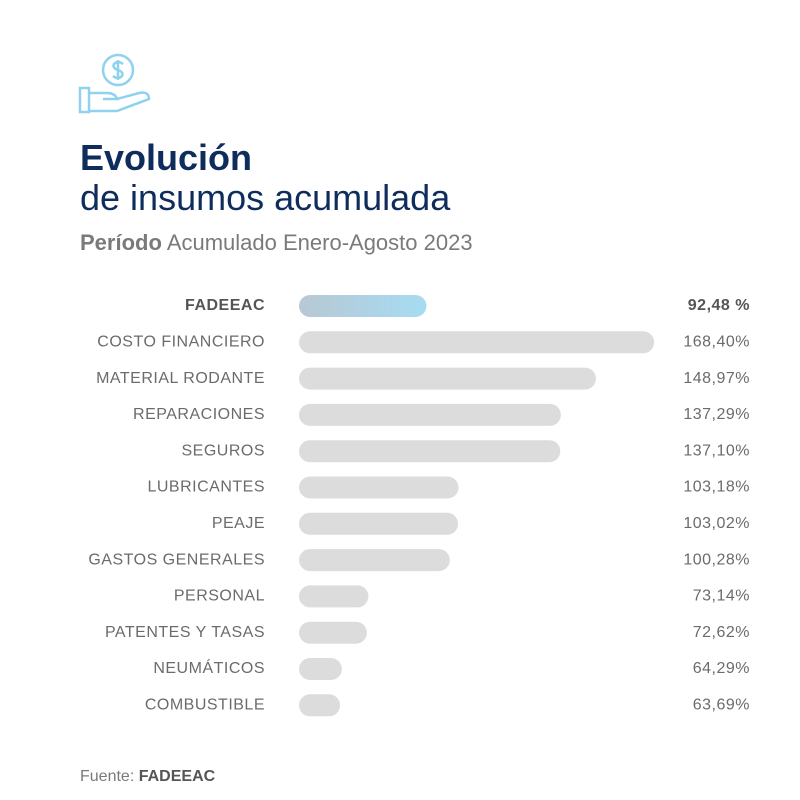 This screenshot has height=800, width=800. Describe the element at coordinates (206, 487) in the screenshot. I see `category-label: LUBRICANTES` at that location.